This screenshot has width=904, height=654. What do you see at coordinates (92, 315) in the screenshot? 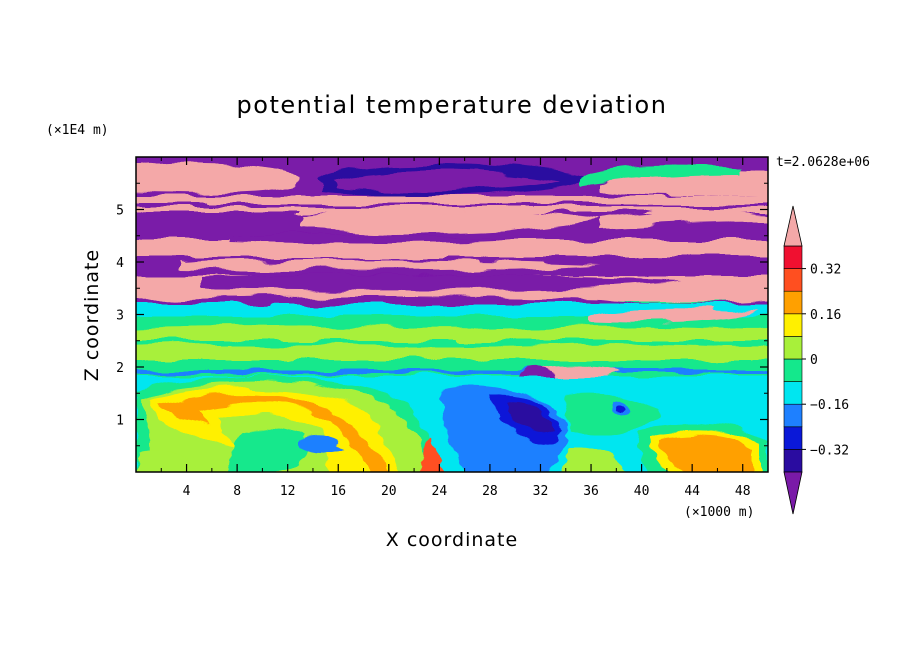
I see `y-axis-label: Z coordinate` at bounding box center [92, 315].